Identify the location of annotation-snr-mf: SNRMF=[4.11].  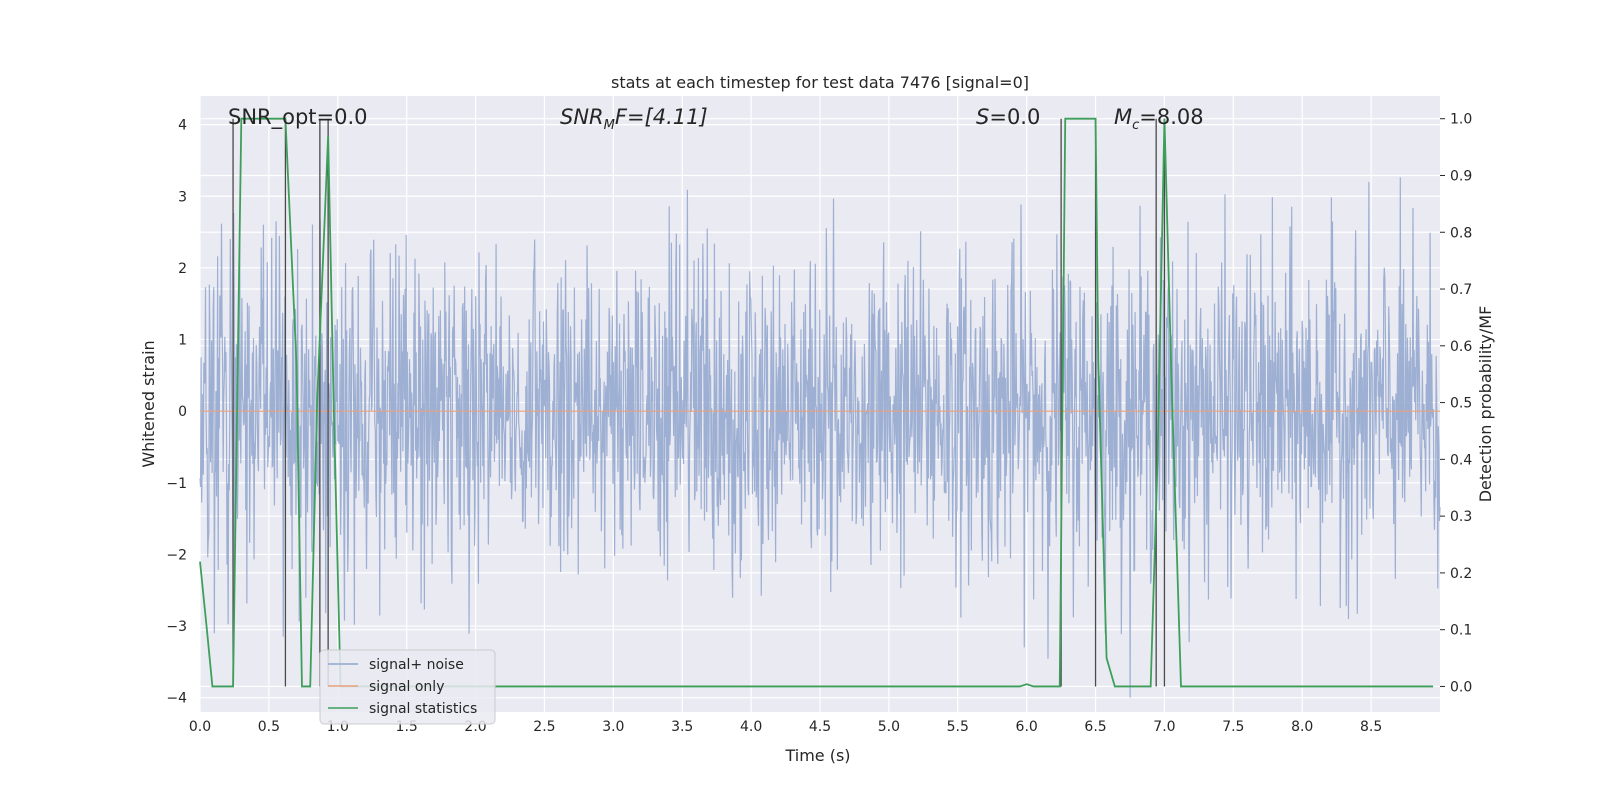
(634, 119).